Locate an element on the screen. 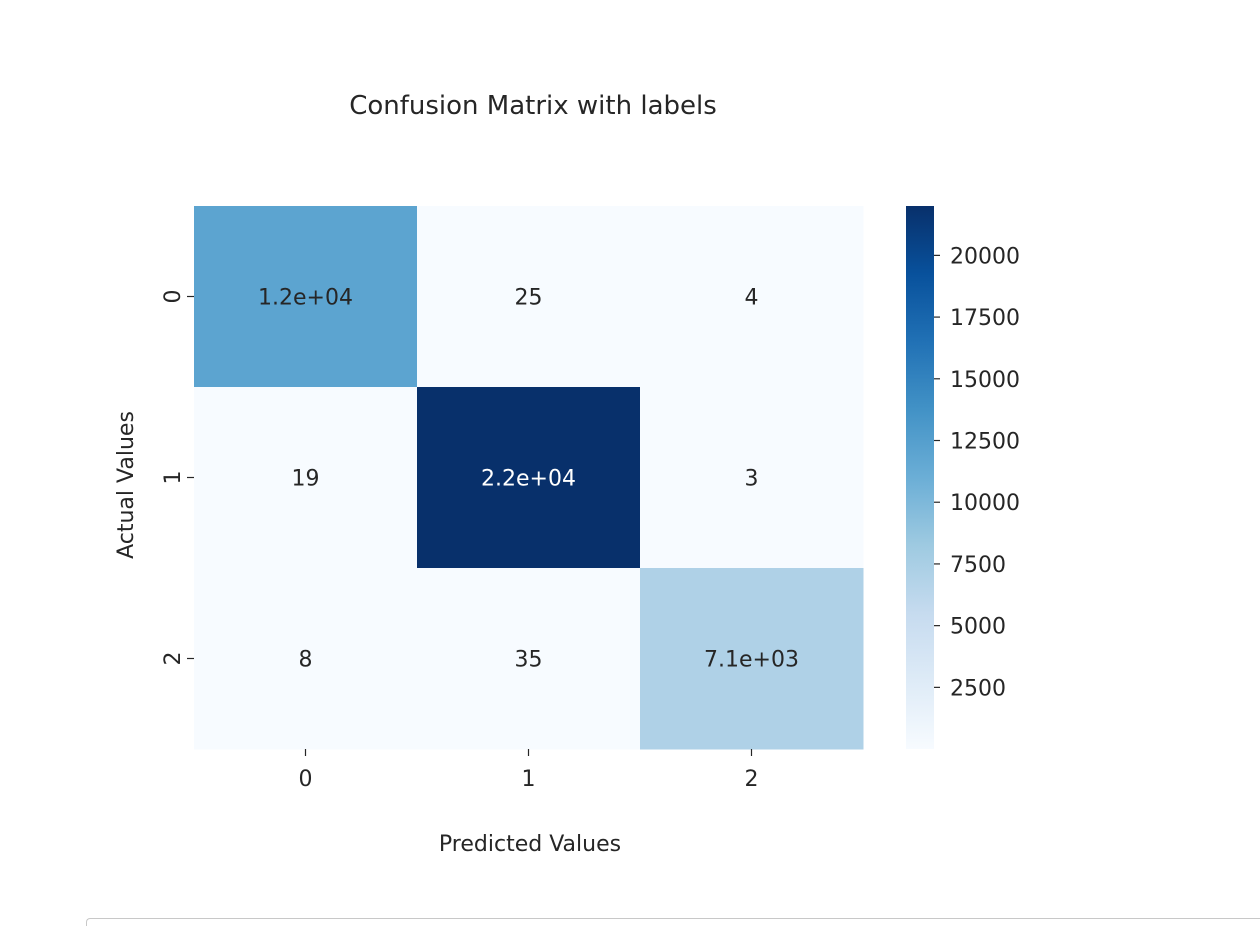 This screenshot has width=1260, height=926. cell-annotation-0-2: 4 is located at coordinates (752, 298).